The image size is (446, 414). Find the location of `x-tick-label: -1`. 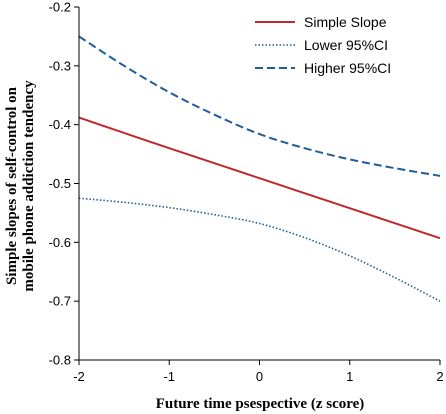

x-tick-label: -1 is located at coordinates (169, 376).